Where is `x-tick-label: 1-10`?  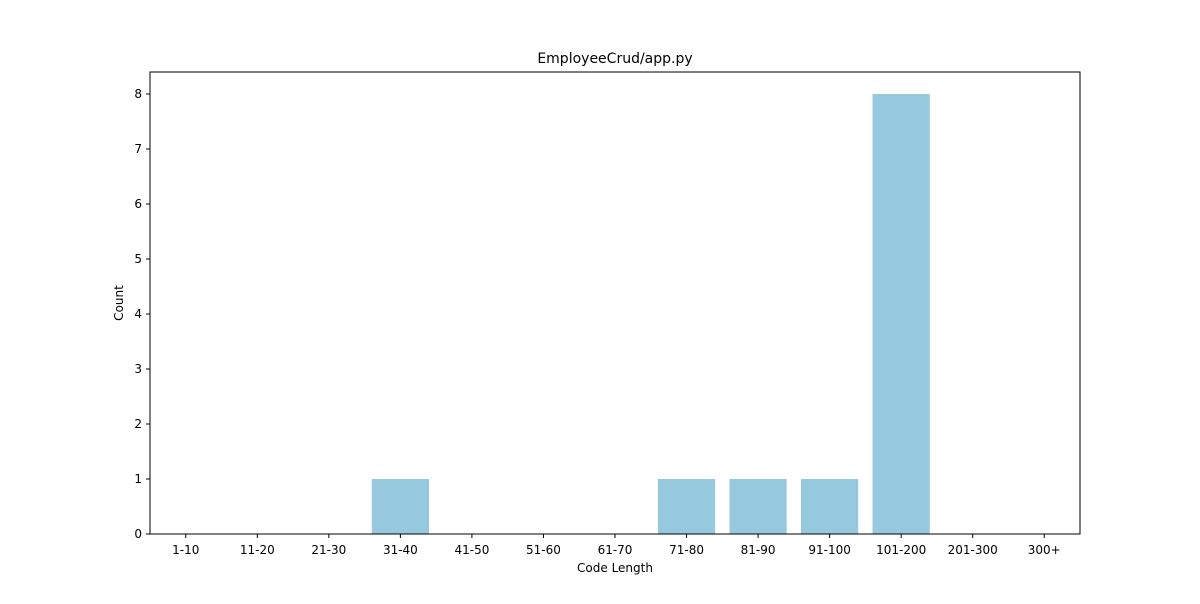 x-tick-label: 1-10 is located at coordinates (185, 550).